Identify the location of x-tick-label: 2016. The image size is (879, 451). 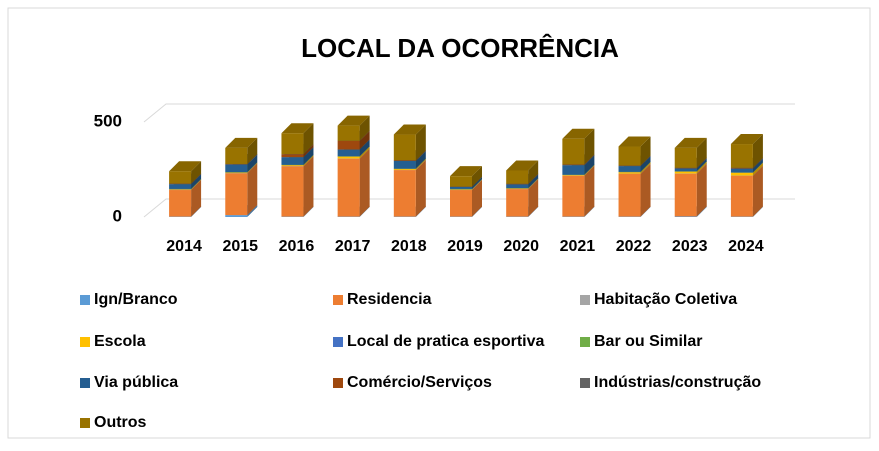
(297, 246).